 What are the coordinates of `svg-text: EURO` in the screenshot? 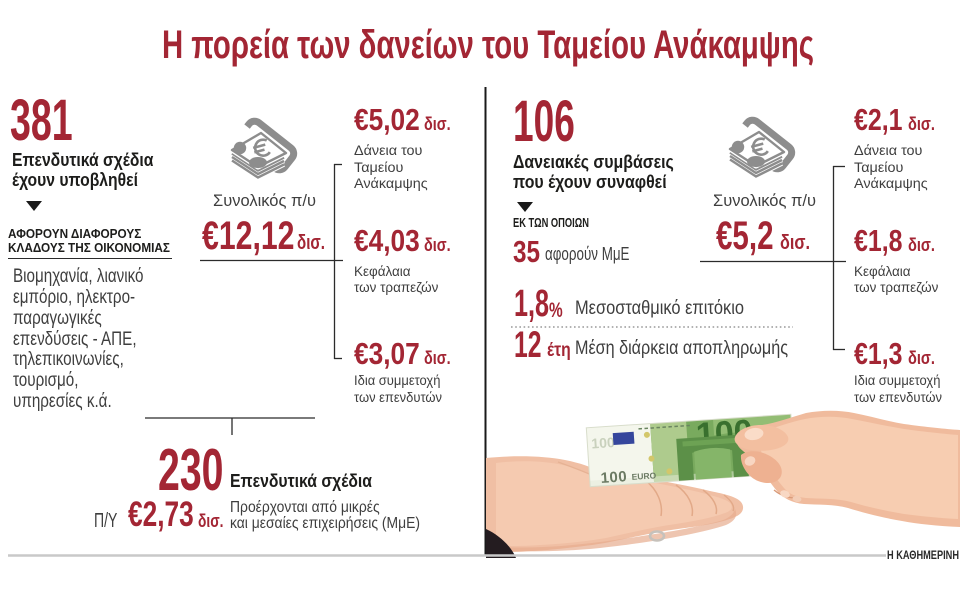 It's located at (644, 476).